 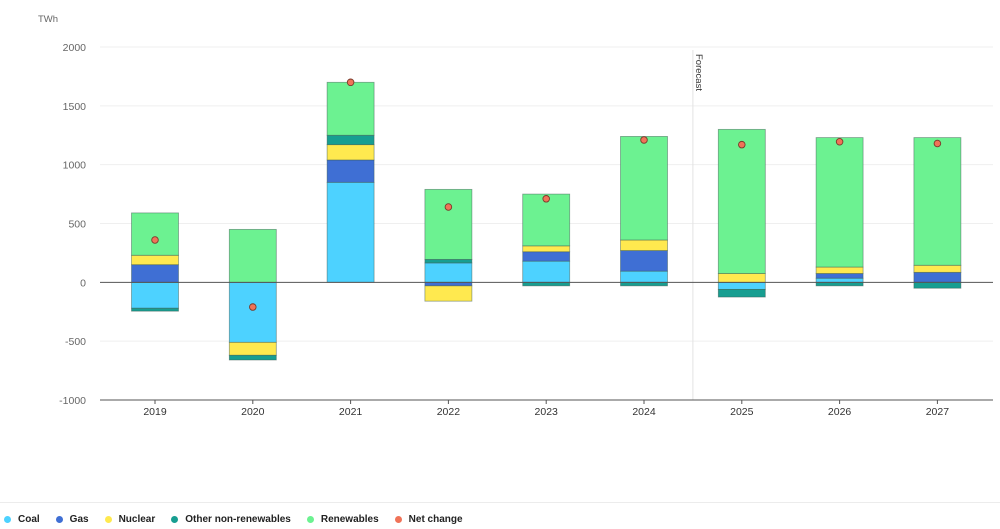 What do you see at coordinates (253, 412) in the screenshot?
I see `x-tick-label: 2020` at bounding box center [253, 412].